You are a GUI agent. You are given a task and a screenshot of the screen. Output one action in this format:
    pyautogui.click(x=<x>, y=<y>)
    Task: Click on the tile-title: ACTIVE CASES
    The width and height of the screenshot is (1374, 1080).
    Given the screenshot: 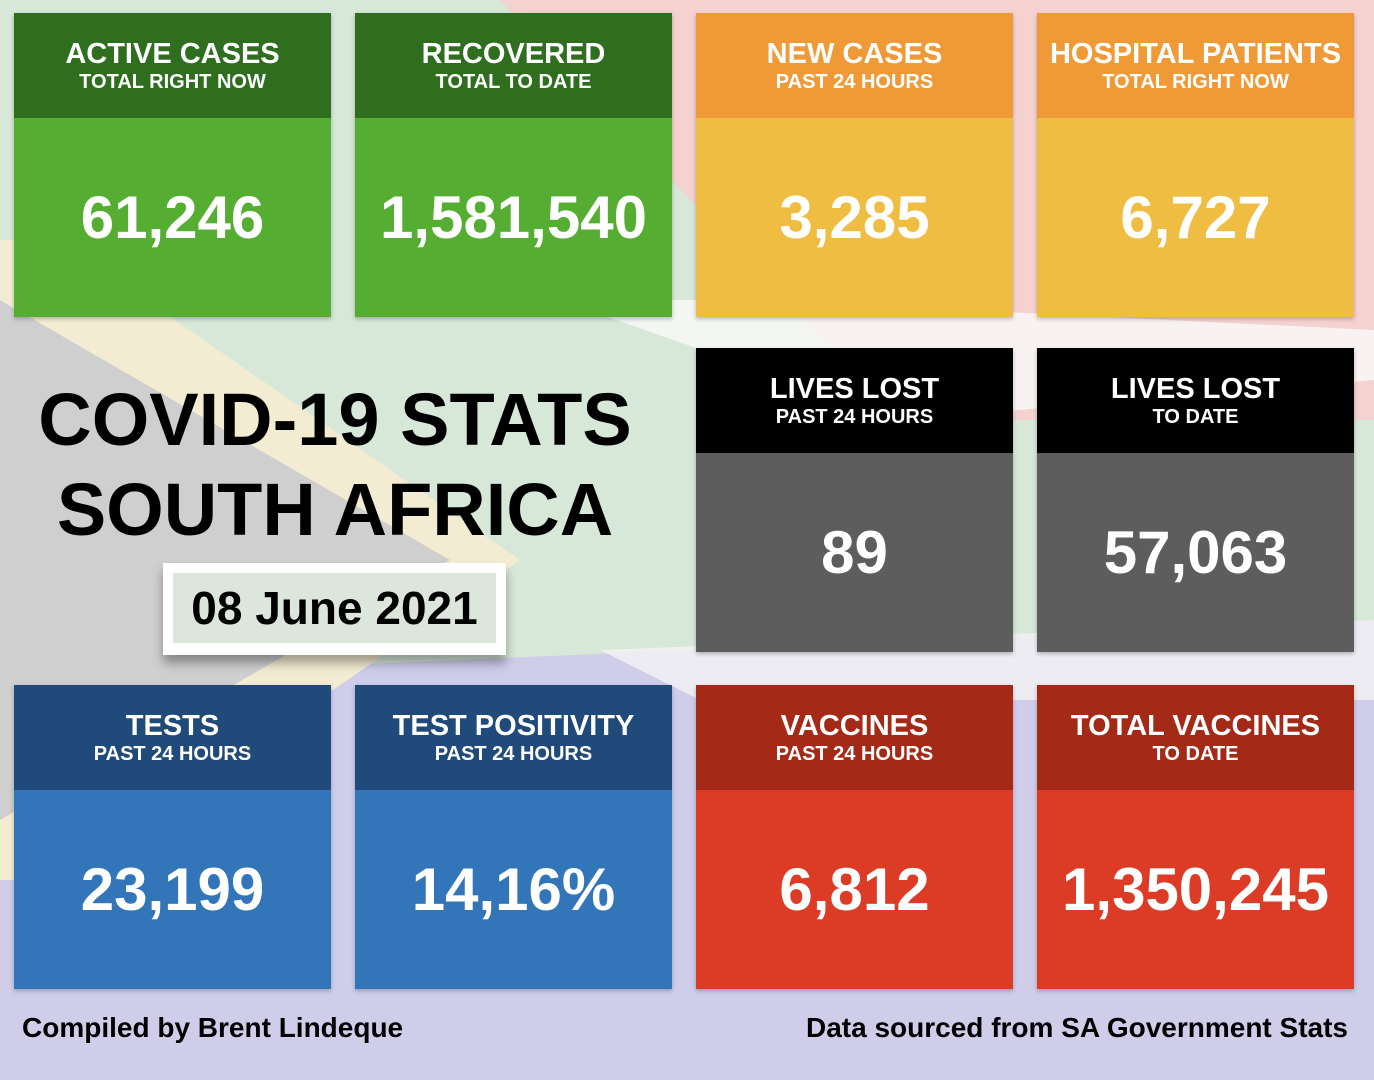 What is the action you would take?
    pyautogui.click(x=172, y=53)
    